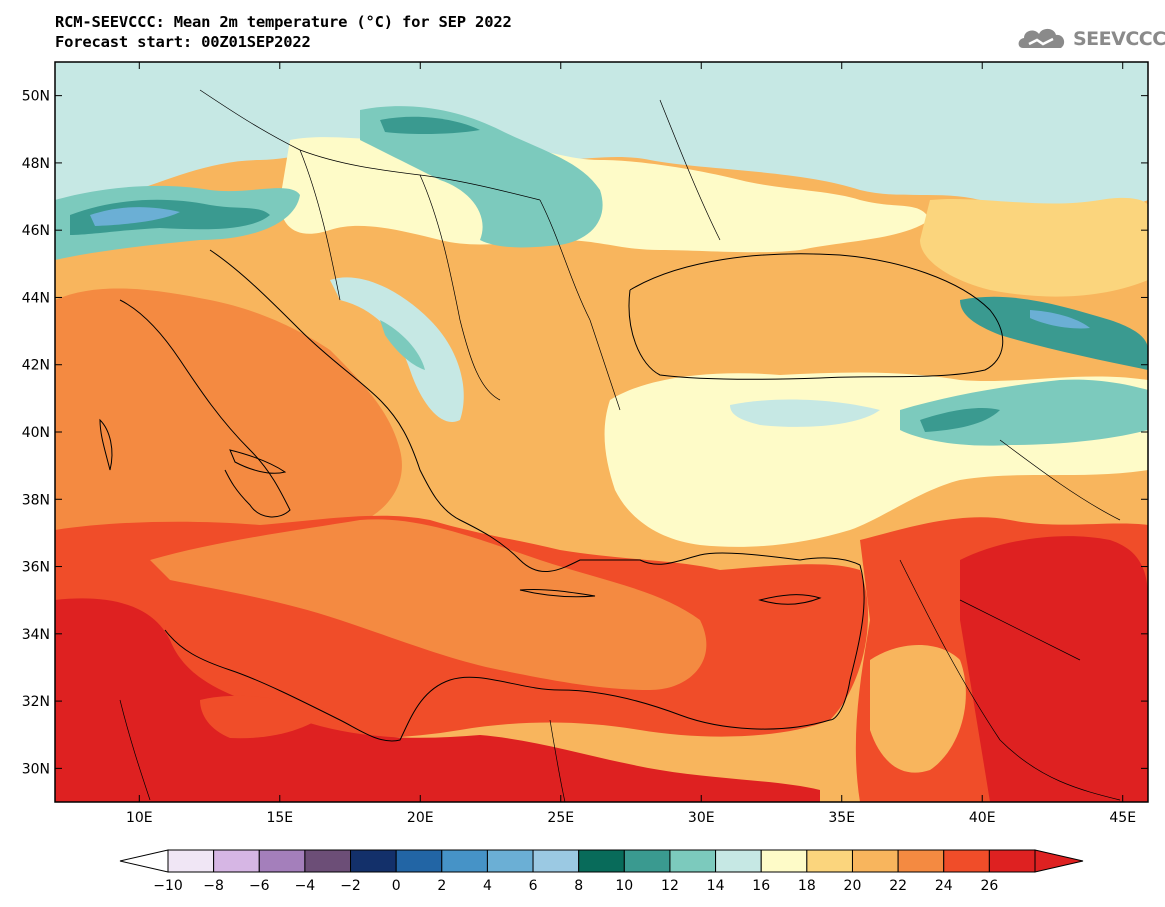  What do you see at coordinates (761, 886) in the screenshot?
I see `colorbar-label: 16` at bounding box center [761, 886].